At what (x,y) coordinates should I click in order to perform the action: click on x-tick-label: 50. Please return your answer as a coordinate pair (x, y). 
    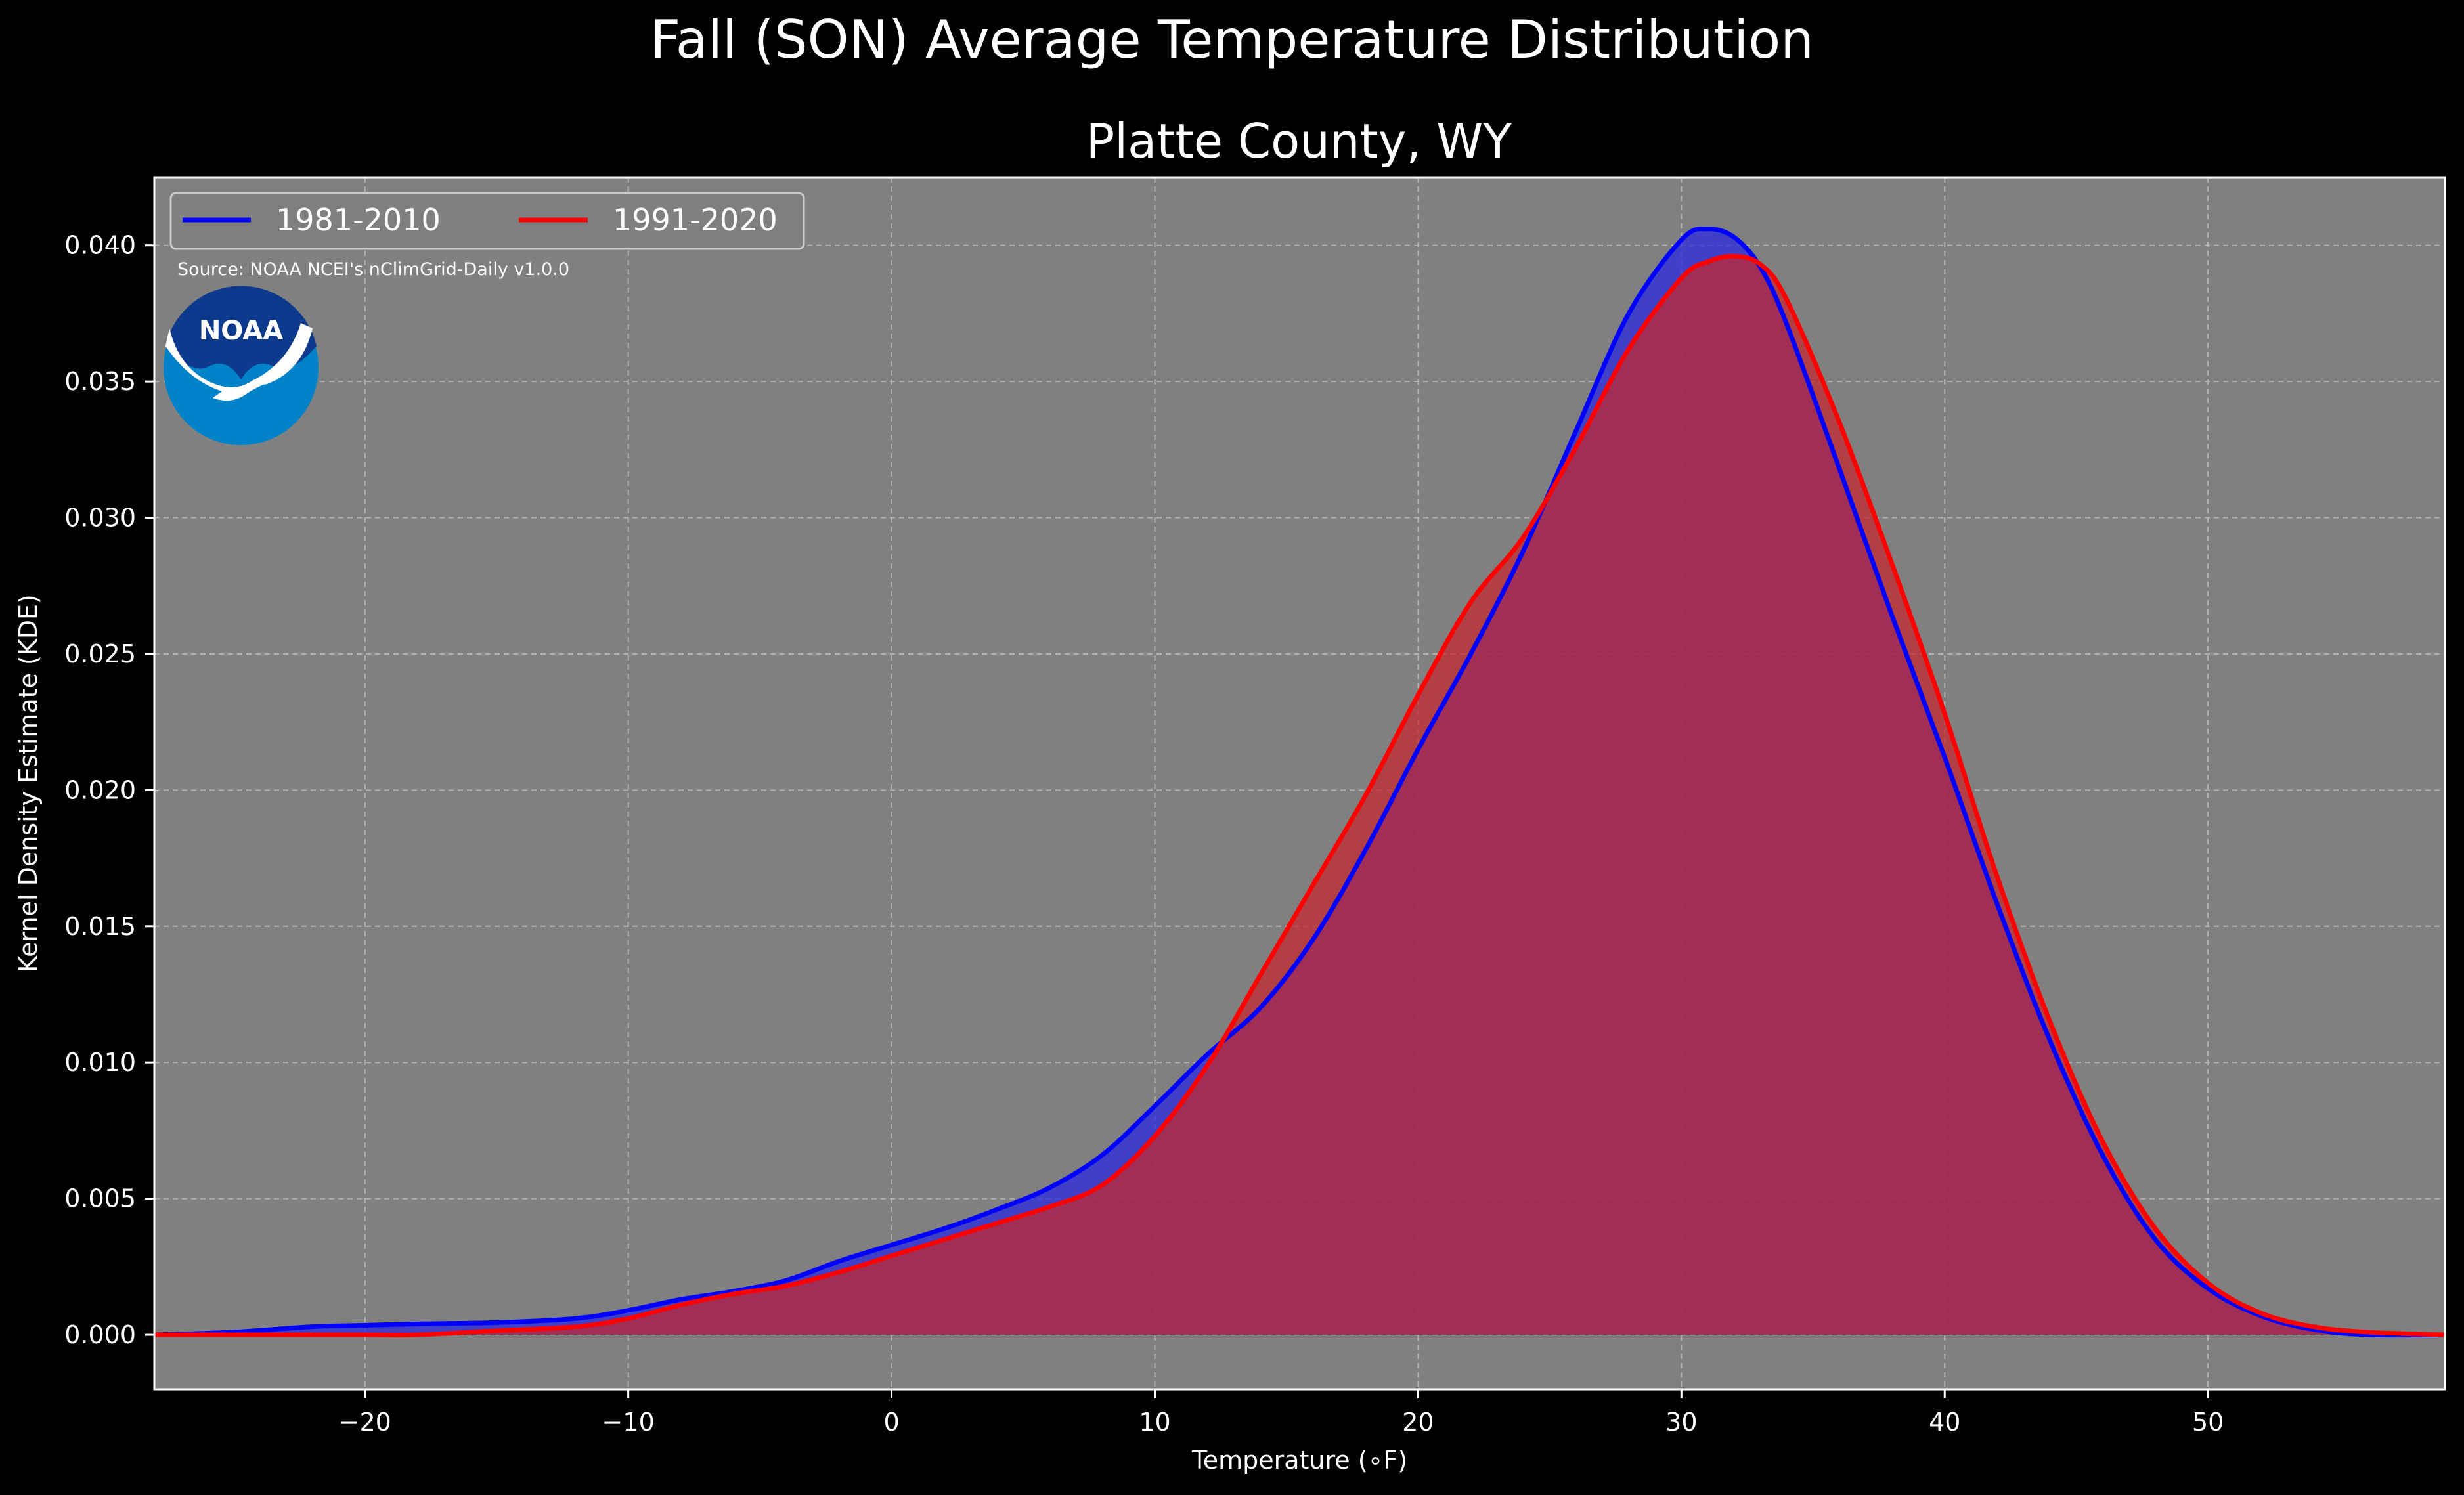
    Looking at the image, I should click on (2208, 1422).